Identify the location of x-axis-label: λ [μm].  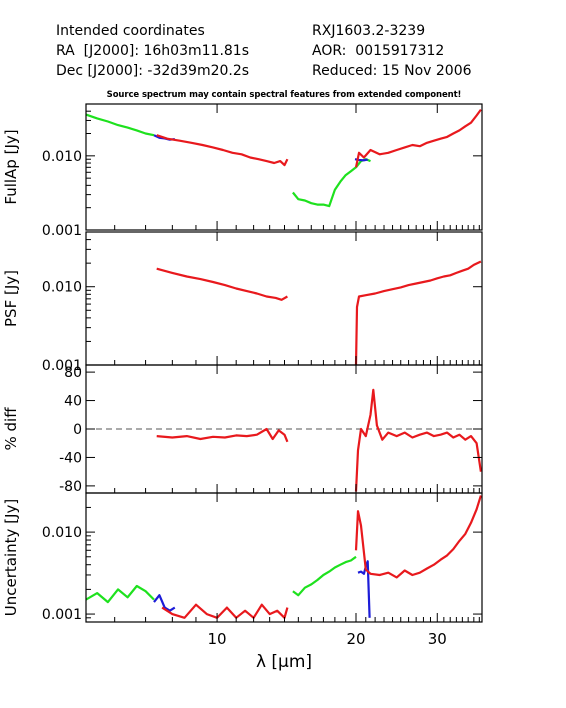
(284, 662).